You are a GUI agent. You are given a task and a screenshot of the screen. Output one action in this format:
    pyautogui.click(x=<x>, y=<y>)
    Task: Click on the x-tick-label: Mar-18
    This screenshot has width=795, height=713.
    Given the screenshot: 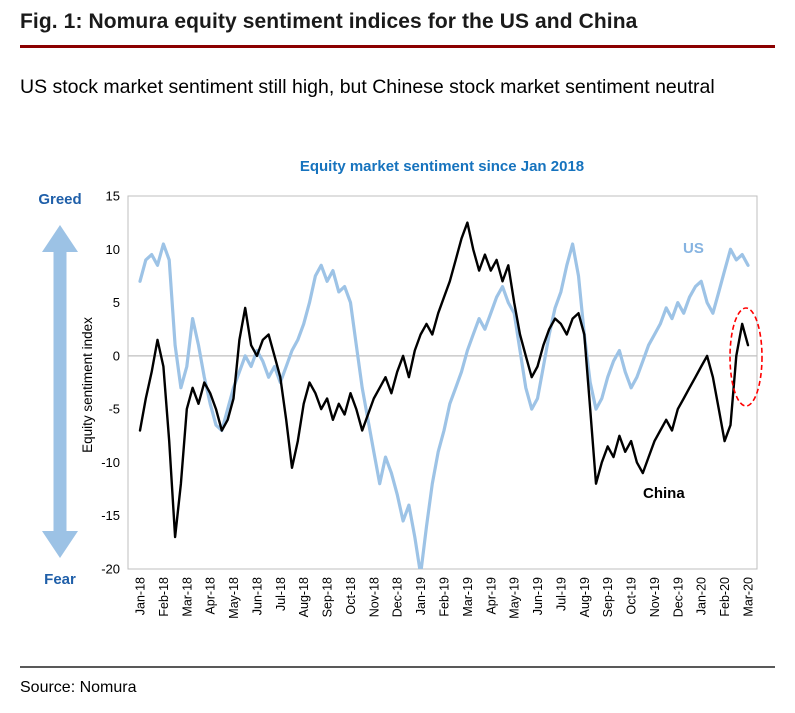 What is the action you would take?
    pyautogui.click(x=187, y=597)
    